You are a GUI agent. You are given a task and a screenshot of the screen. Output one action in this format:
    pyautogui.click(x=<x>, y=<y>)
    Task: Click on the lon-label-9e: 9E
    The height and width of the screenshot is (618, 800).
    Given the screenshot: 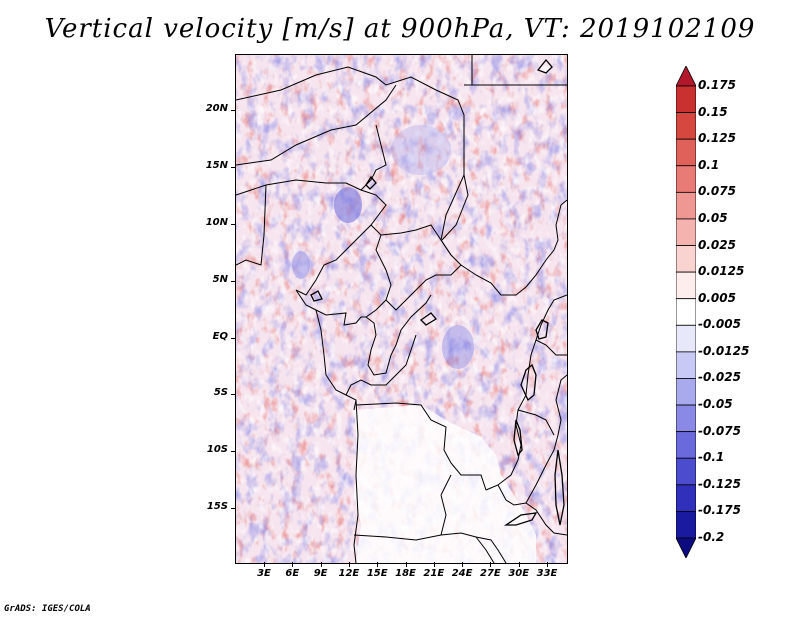 What is the action you would take?
    pyautogui.click(x=320, y=573)
    